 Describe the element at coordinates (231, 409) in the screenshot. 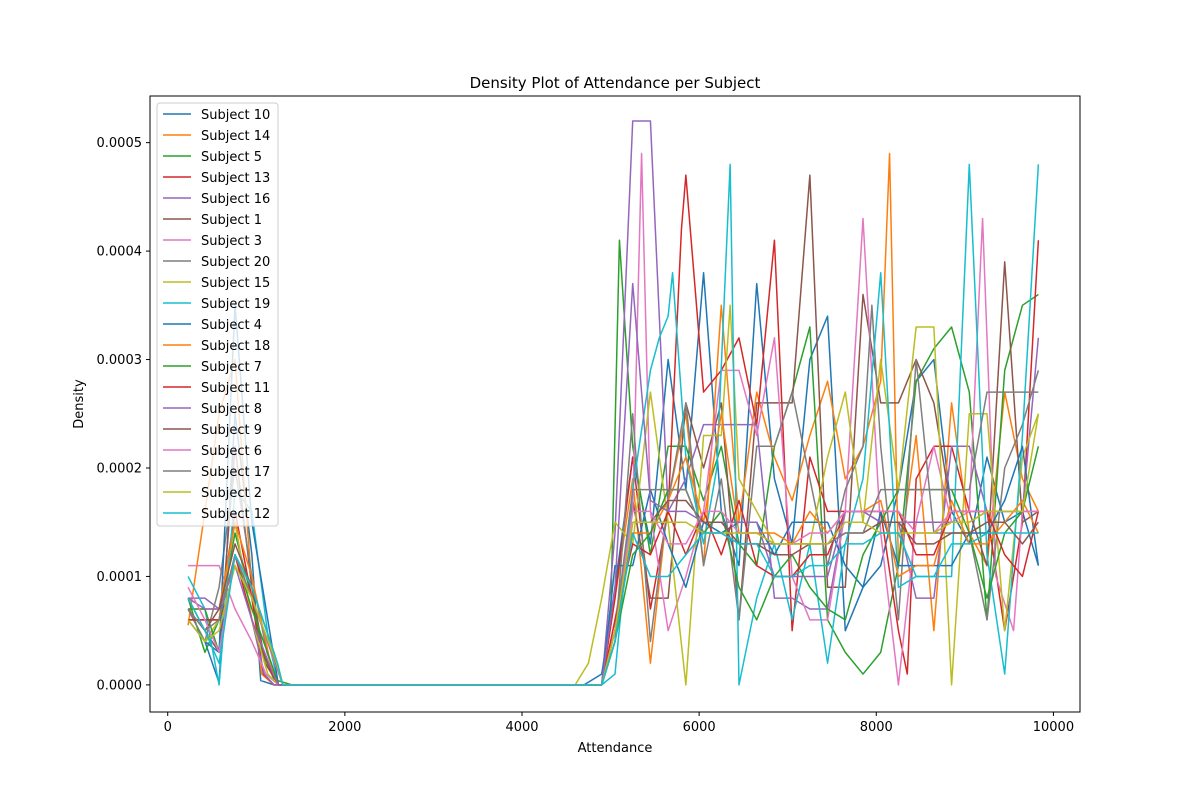

I see `legend-entry: Subject 8` at that location.